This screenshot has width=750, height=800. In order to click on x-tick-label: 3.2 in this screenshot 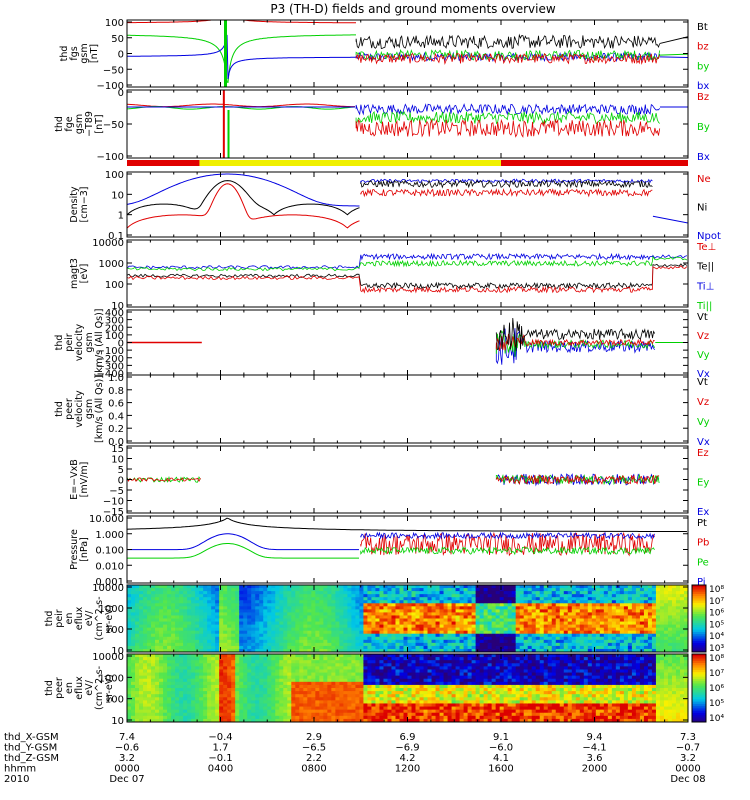, I will do `click(688, 758)`.